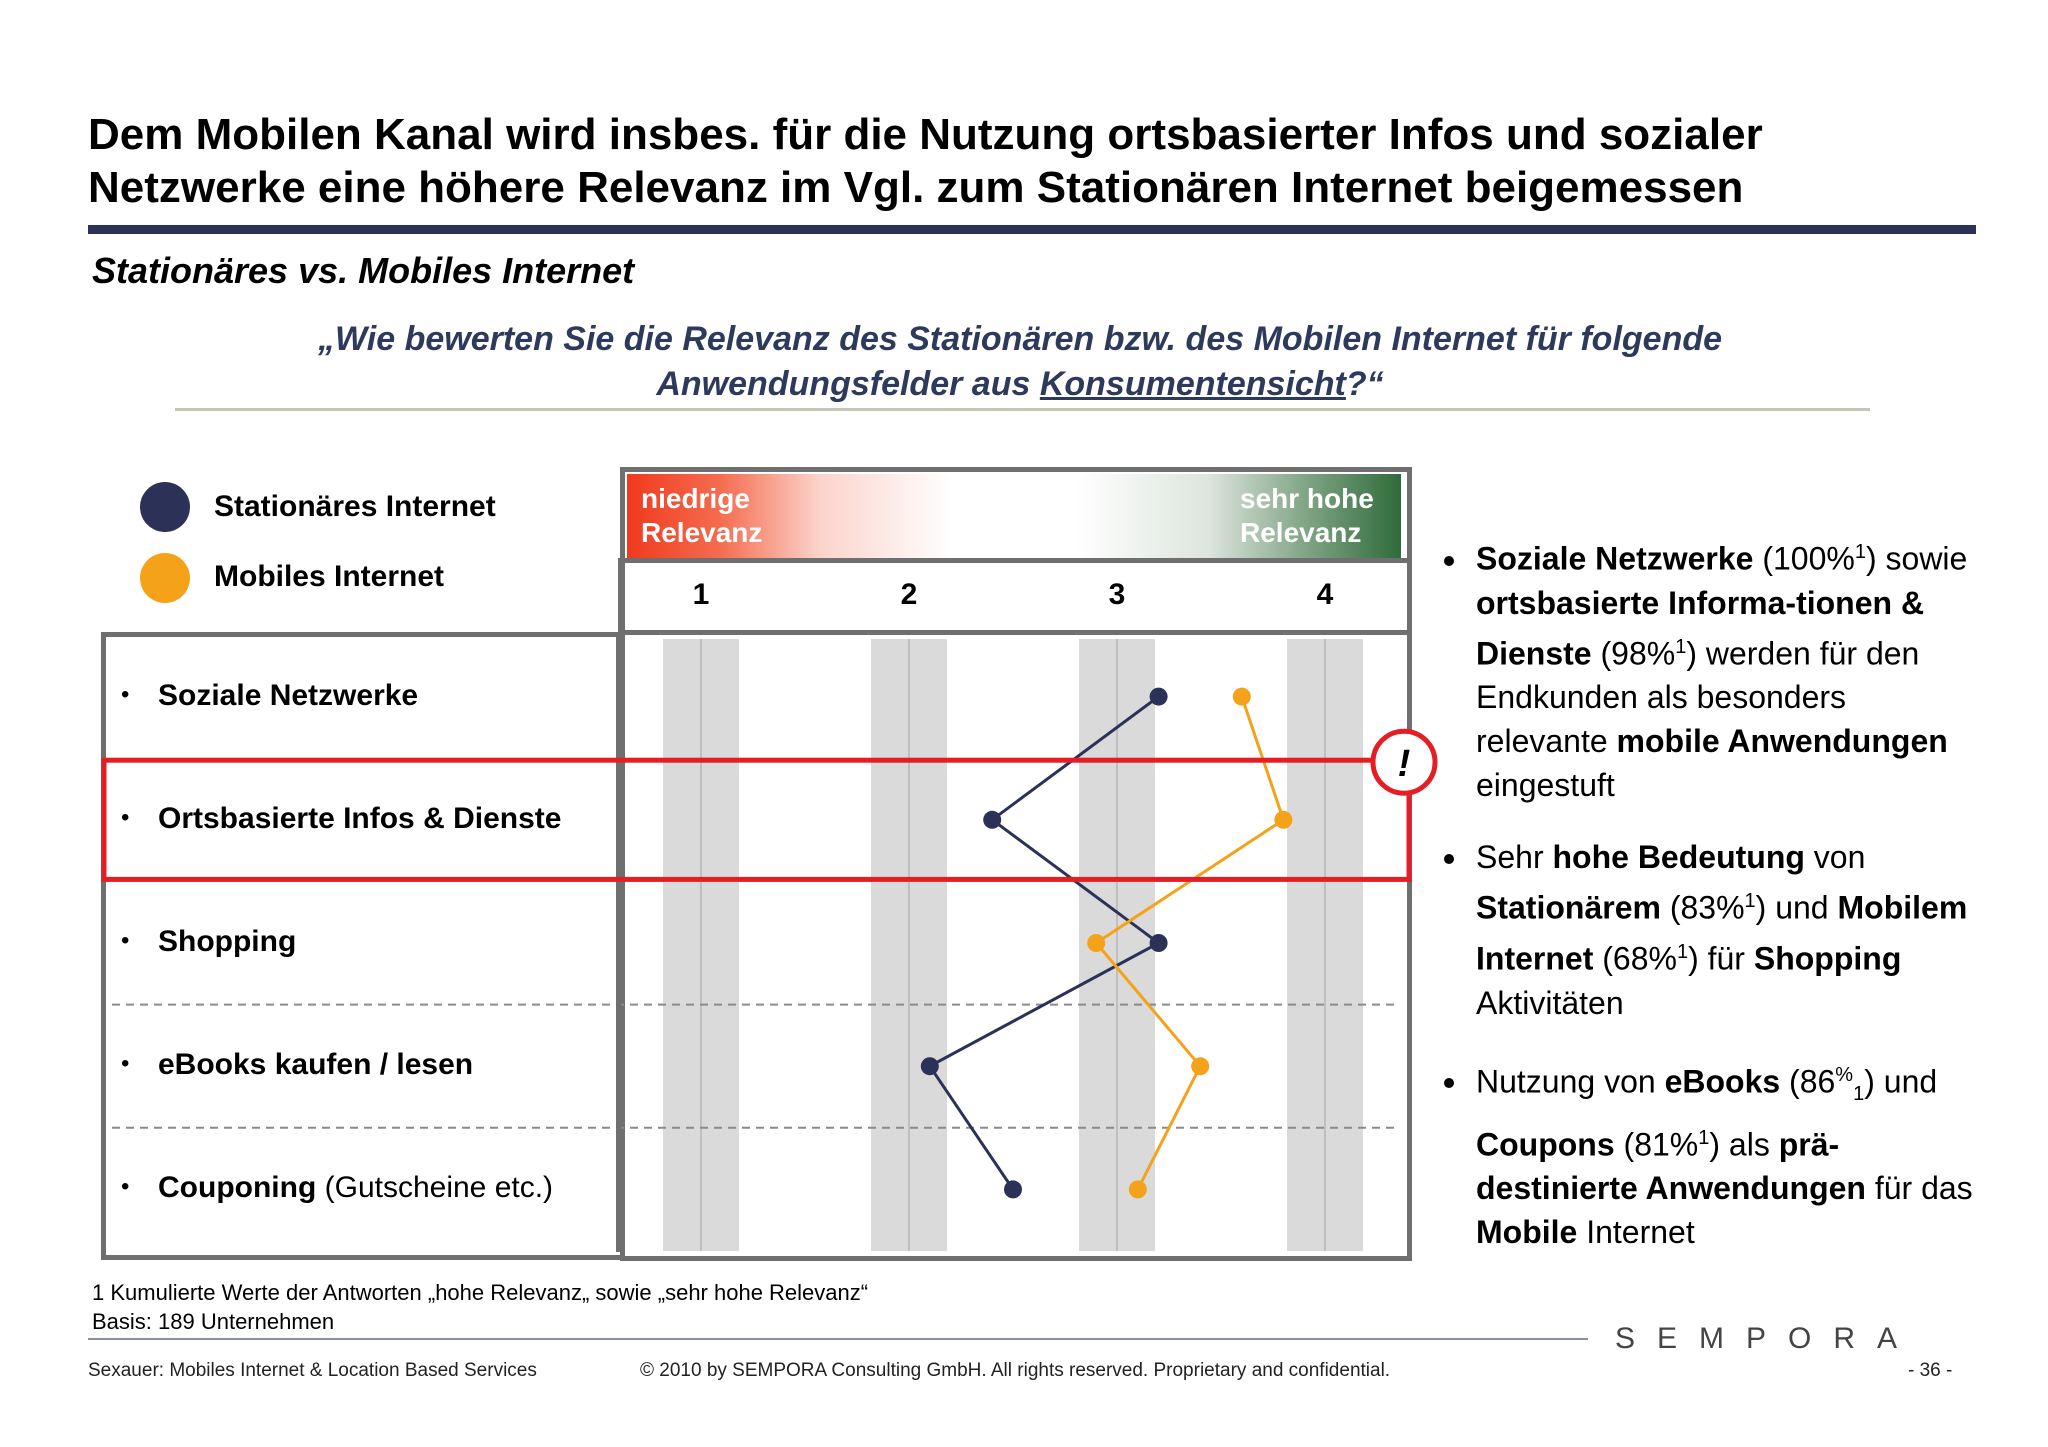  I want to click on finding-text: ) und, so click(1796, 907).